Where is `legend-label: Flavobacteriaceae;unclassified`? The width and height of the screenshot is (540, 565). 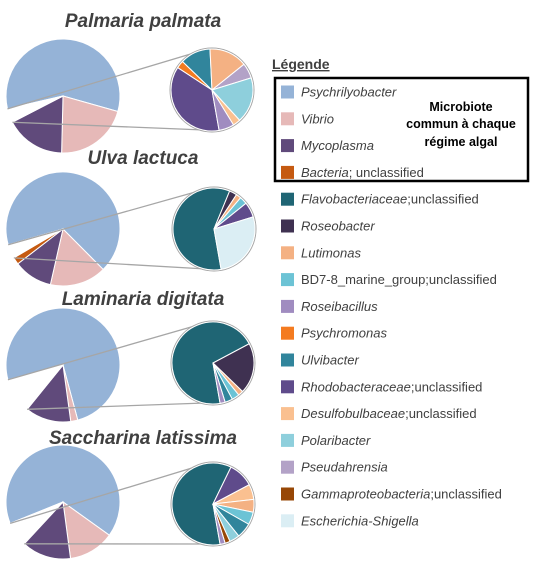 legend-label: Flavobacteriaceae;unclassified is located at coordinates (390, 199).